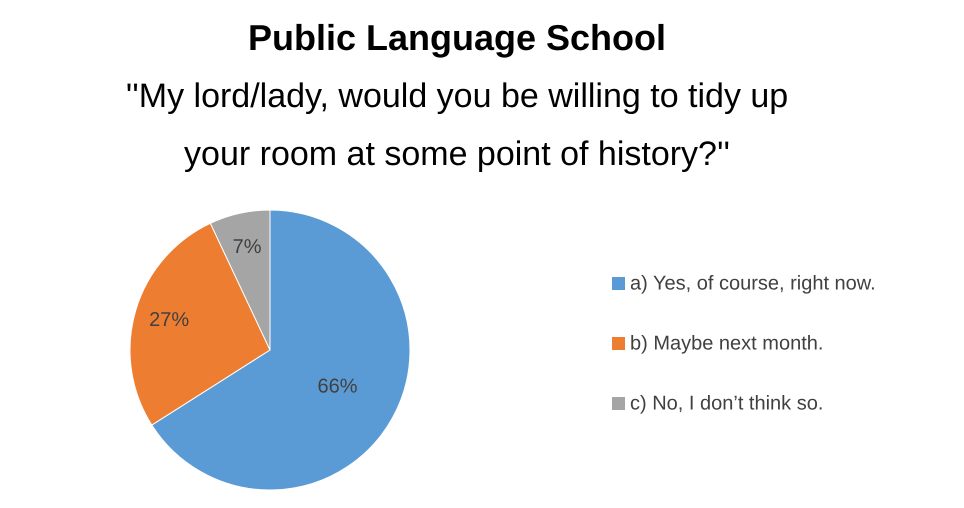  I want to click on chart-title: Public Language School, so click(457, 37).